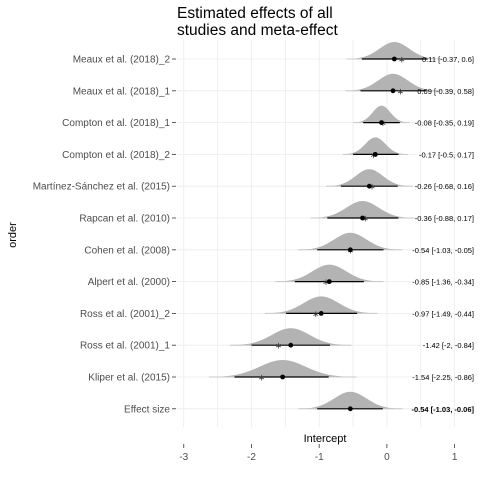 The height and width of the screenshot is (480, 480). What do you see at coordinates (183, 457) in the screenshot?
I see `x-tick-label: -3` at bounding box center [183, 457].